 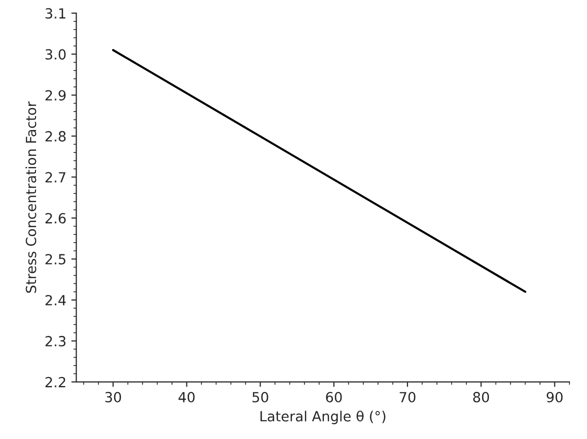 I want to click on x-tick-label: 90, so click(x=554, y=397).